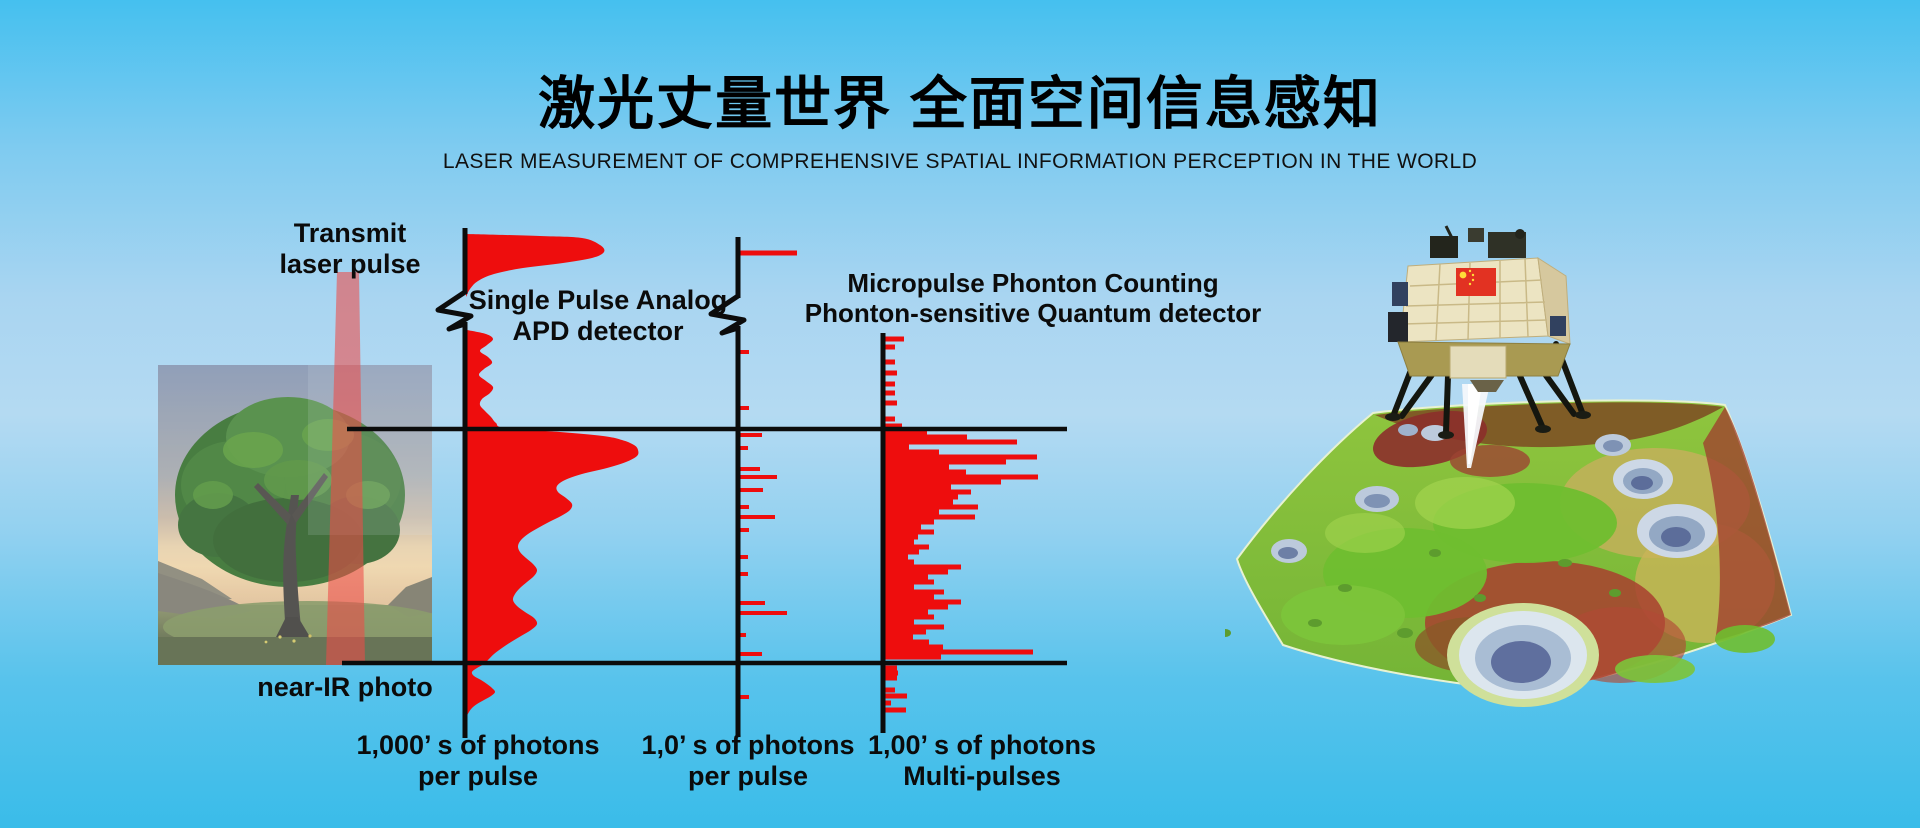  Describe the element at coordinates (748, 761) in the screenshot. I see `caption-tens-photons: 1,0’ s of photons per pulse` at that location.